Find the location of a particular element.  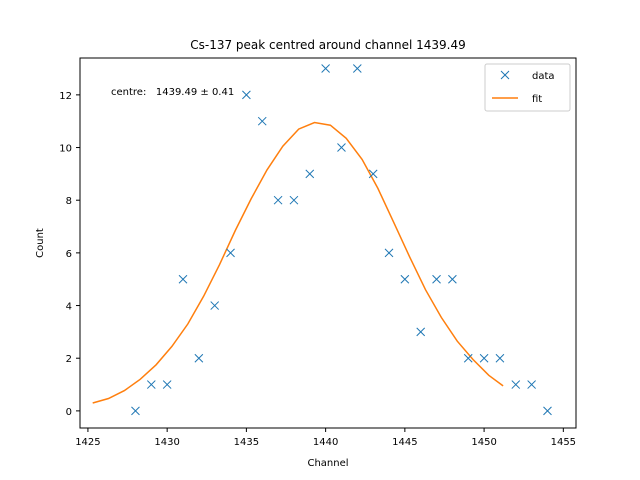

y-axis-label: Count is located at coordinates (40, 243).